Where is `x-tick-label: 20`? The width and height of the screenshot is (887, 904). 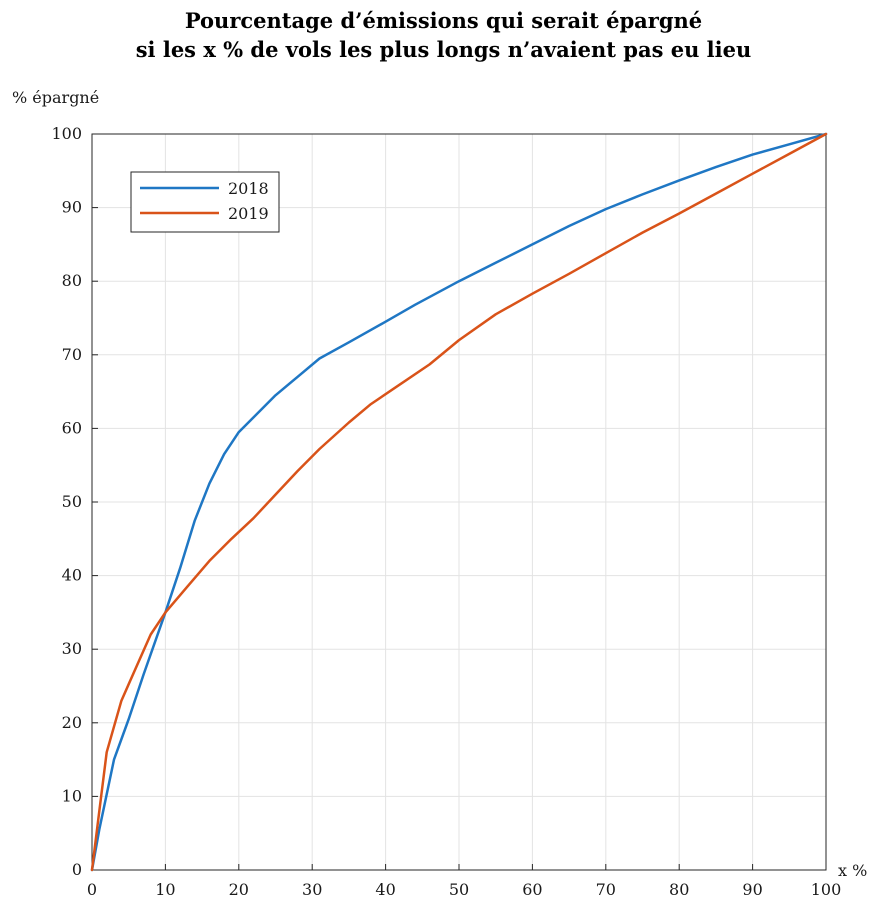 x-tick-label: 20 is located at coordinates (239, 889).